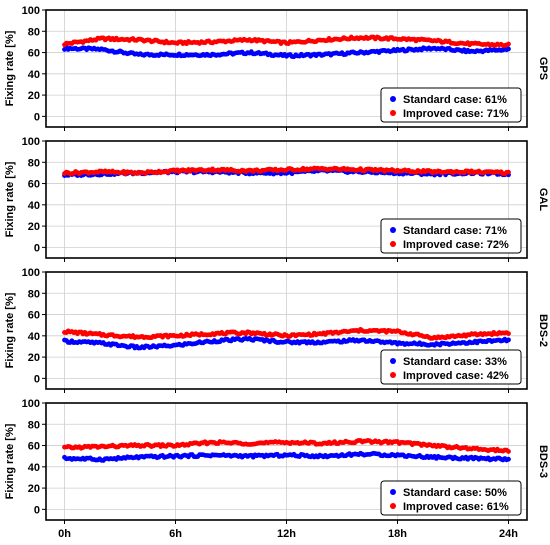 Image resolution: width=550 pixels, height=545 pixels. What do you see at coordinates (286, 534) in the screenshot?
I see `x-tick-label: 12h` at bounding box center [286, 534].